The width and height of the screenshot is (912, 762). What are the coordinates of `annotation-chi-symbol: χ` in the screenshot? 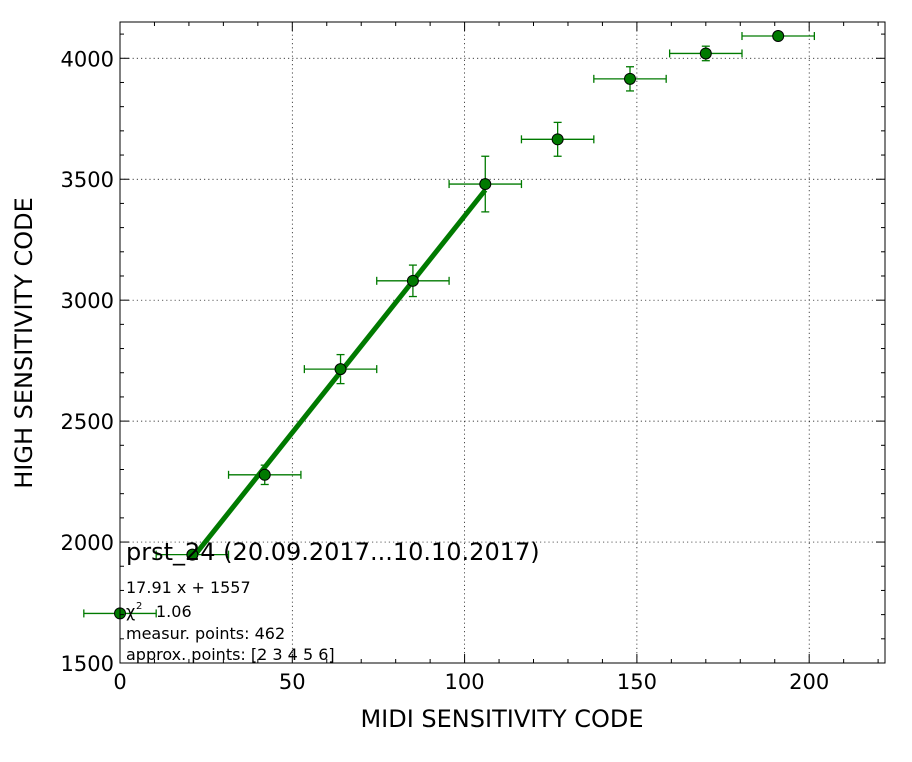 It's located at (130, 611).